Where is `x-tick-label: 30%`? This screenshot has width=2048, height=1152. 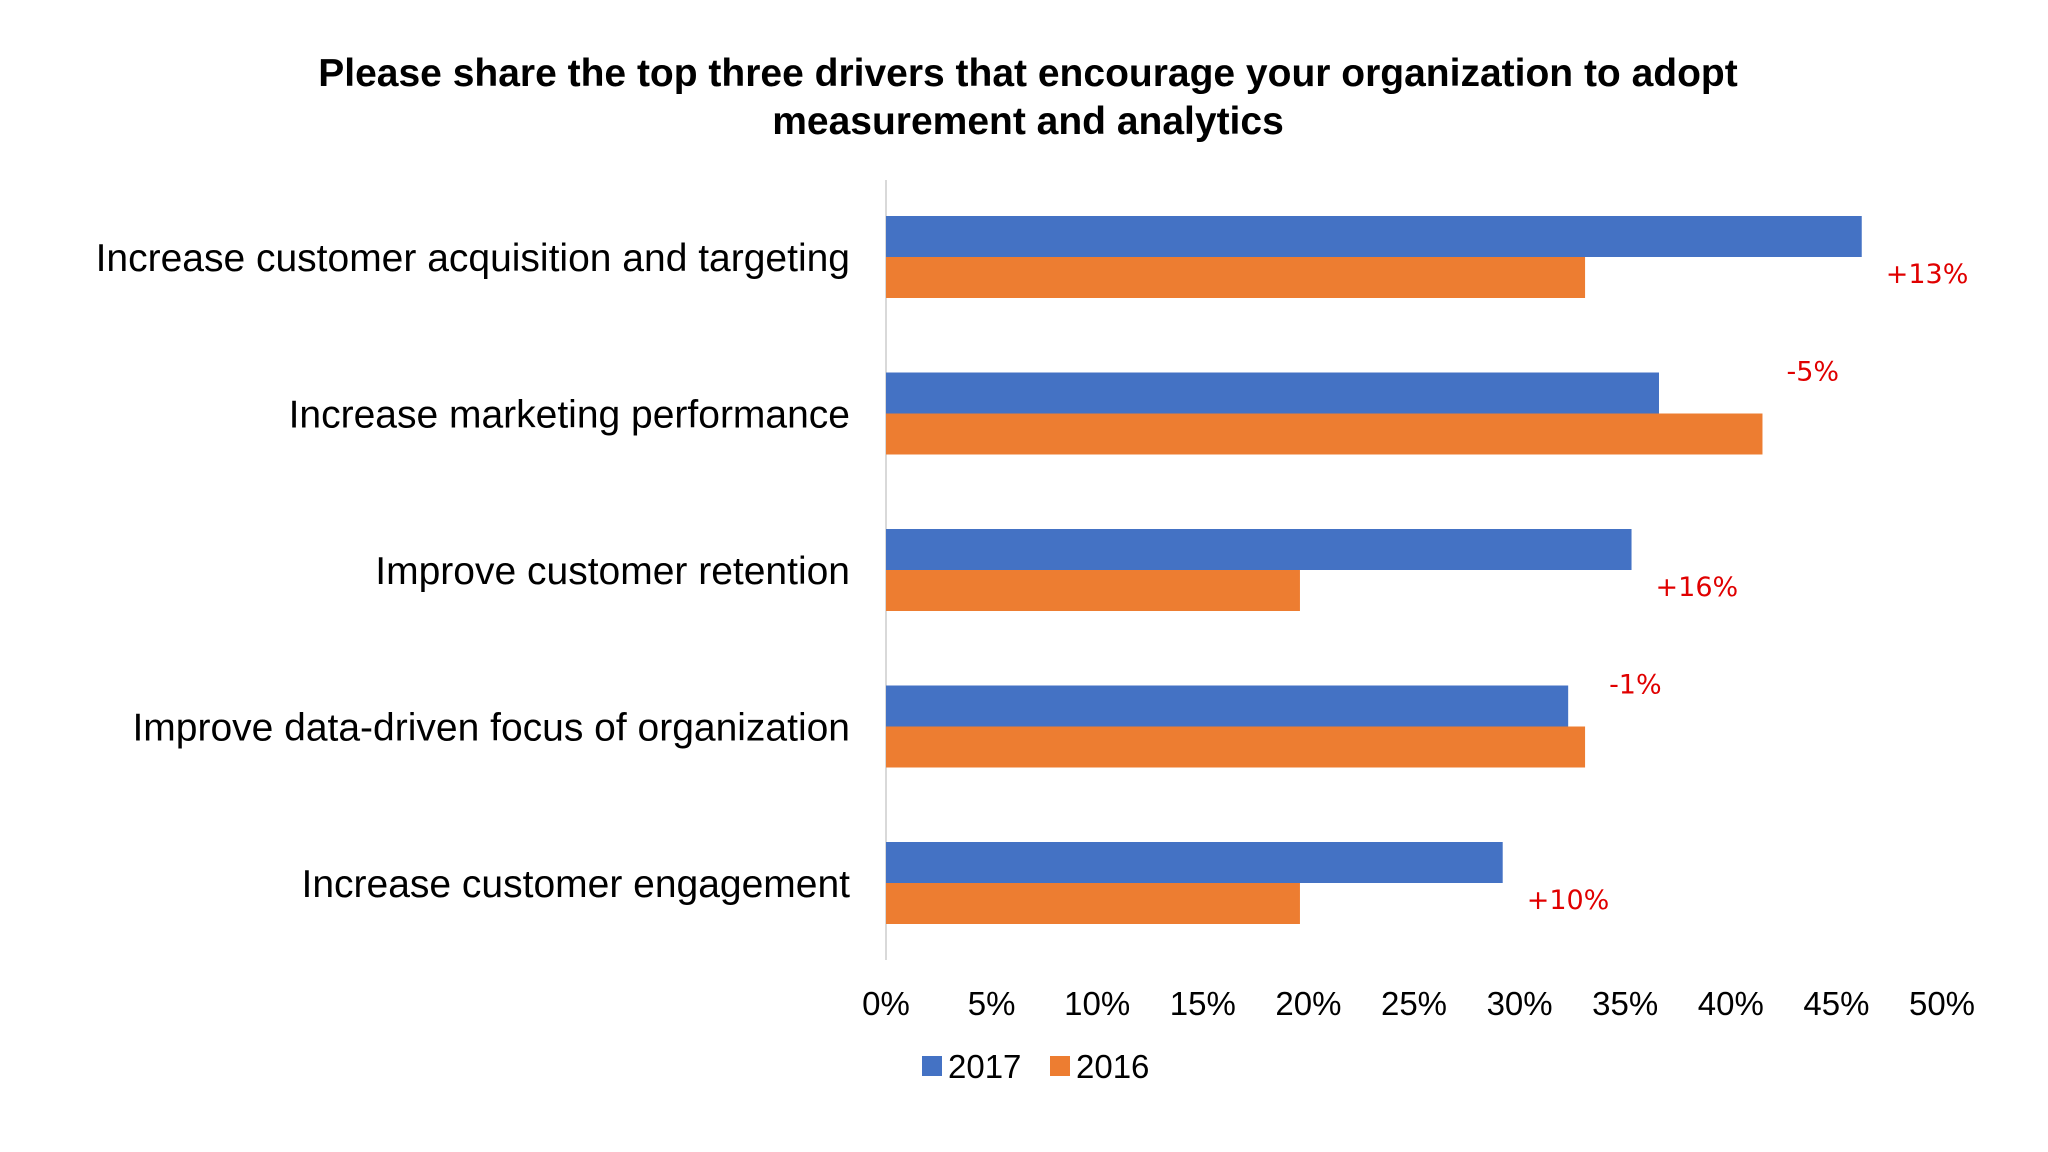 x-tick-label: 30% is located at coordinates (1520, 1003).